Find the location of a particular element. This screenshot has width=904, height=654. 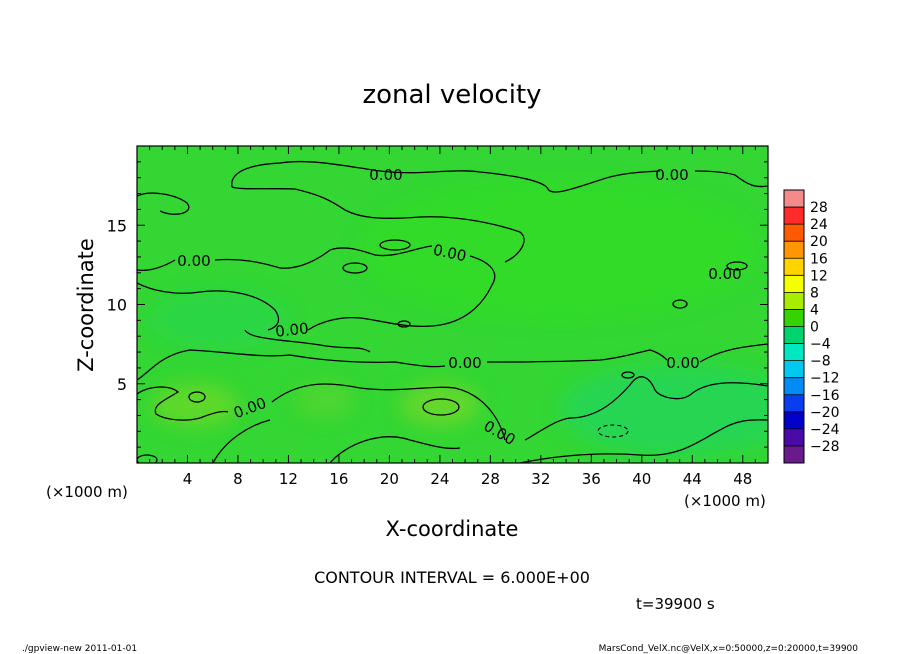

colorbar-label: −28 is located at coordinates (825, 447).